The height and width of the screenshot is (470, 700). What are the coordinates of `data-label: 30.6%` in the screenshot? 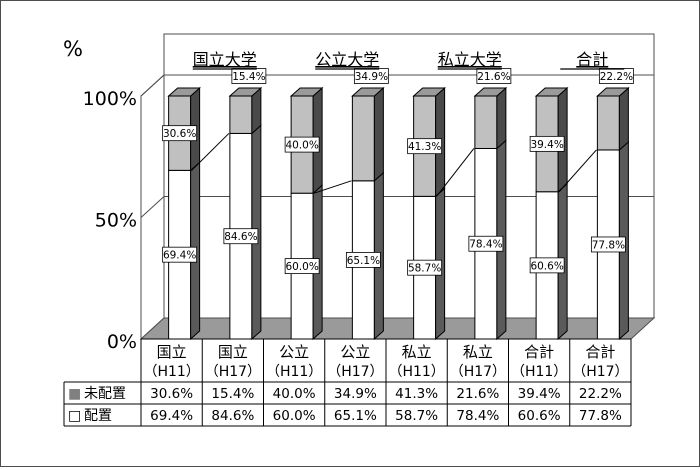 It's located at (179, 134).